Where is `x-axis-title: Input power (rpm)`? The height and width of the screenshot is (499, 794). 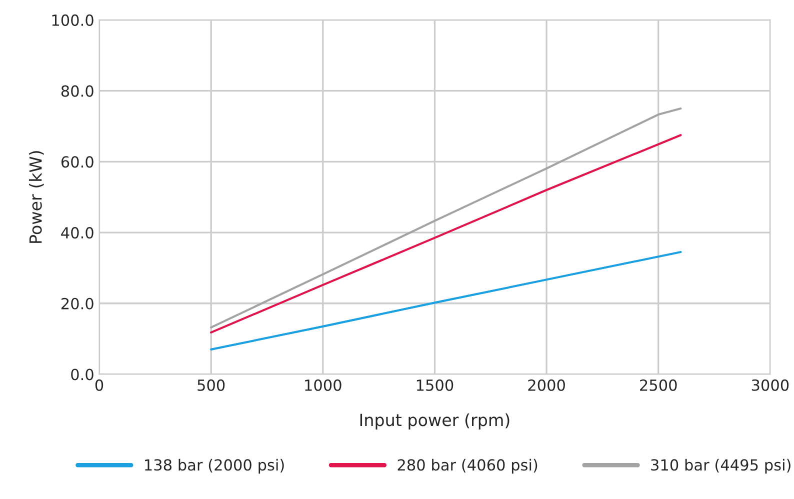
x-axis-title: Input power (rpm) is located at coordinates (435, 421).